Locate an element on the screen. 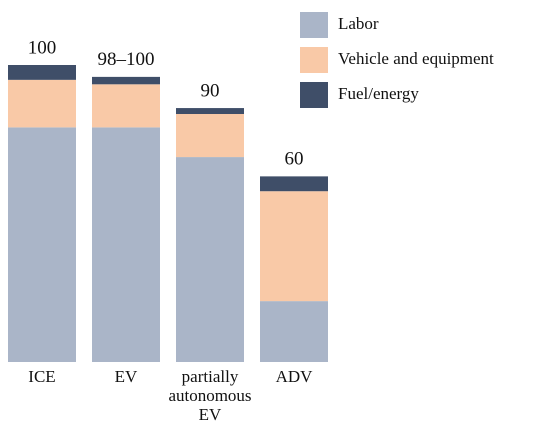  x-tick-label-line: EV is located at coordinates (210, 414).